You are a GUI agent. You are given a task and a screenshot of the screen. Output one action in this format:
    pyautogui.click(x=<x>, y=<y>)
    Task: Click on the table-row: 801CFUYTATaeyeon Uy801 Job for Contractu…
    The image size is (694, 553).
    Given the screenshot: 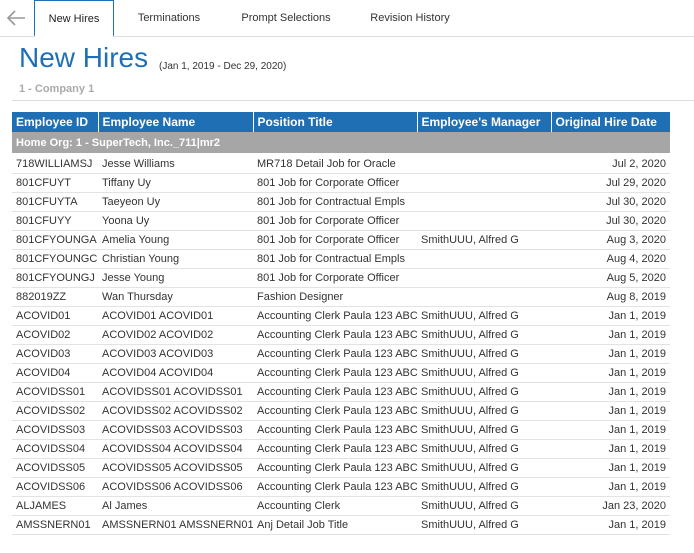 What is the action you would take?
    pyautogui.click(x=341, y=202)
    